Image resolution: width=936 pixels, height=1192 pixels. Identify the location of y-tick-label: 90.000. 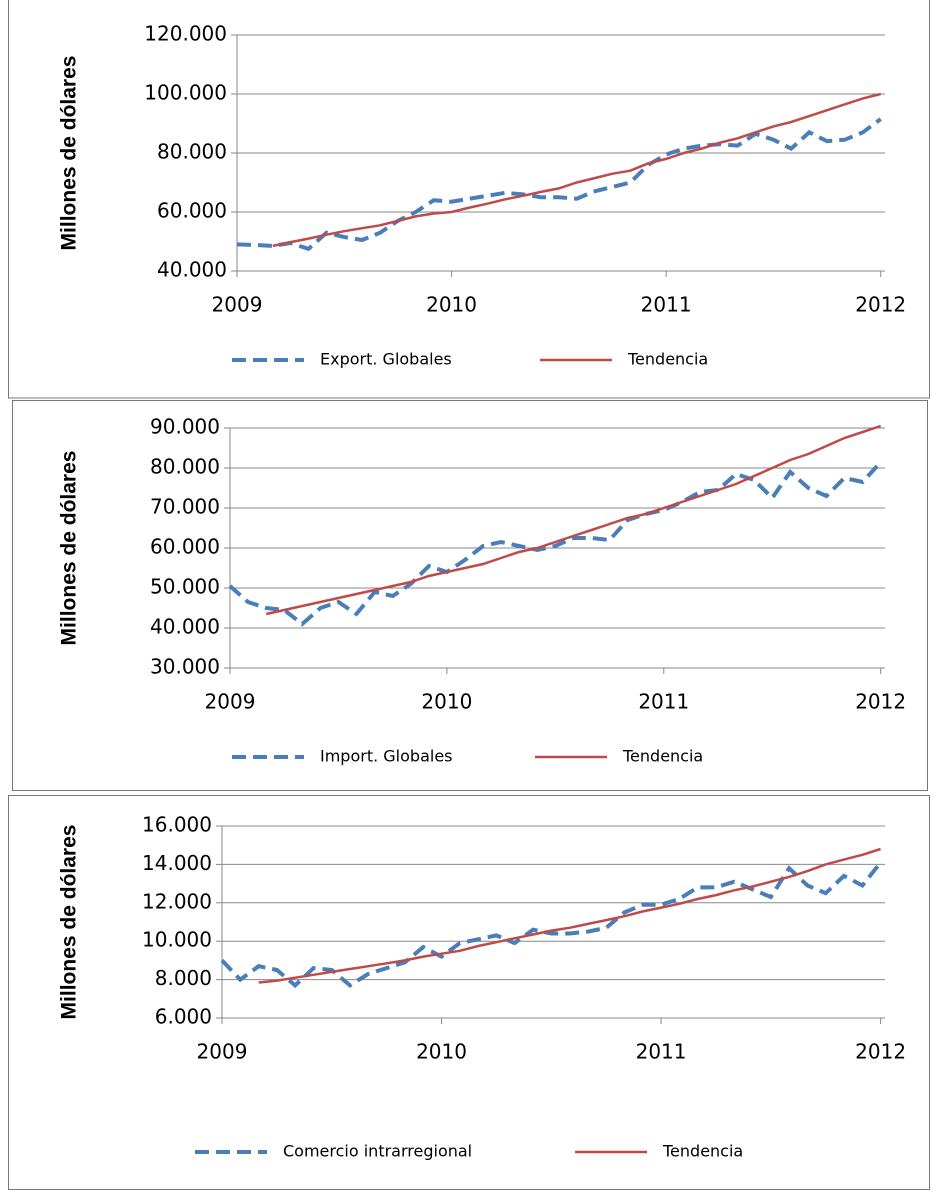
(185, 427).